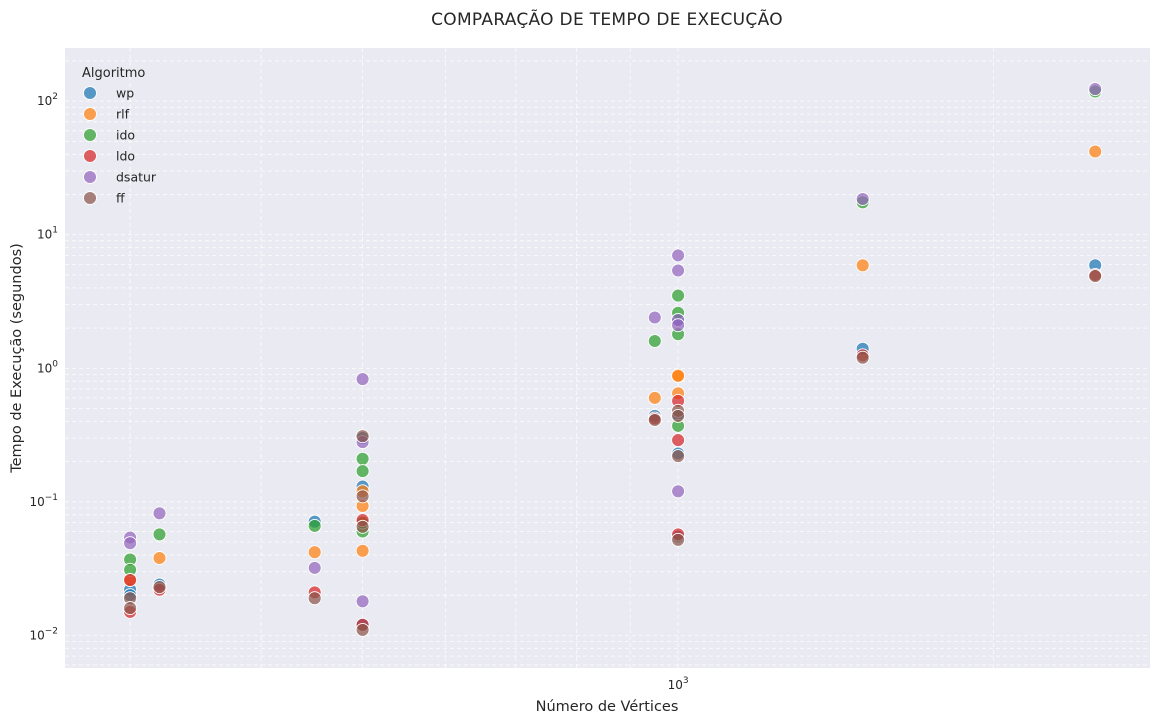  I want to click on legend-label-ff: ff, so click(120, 198).